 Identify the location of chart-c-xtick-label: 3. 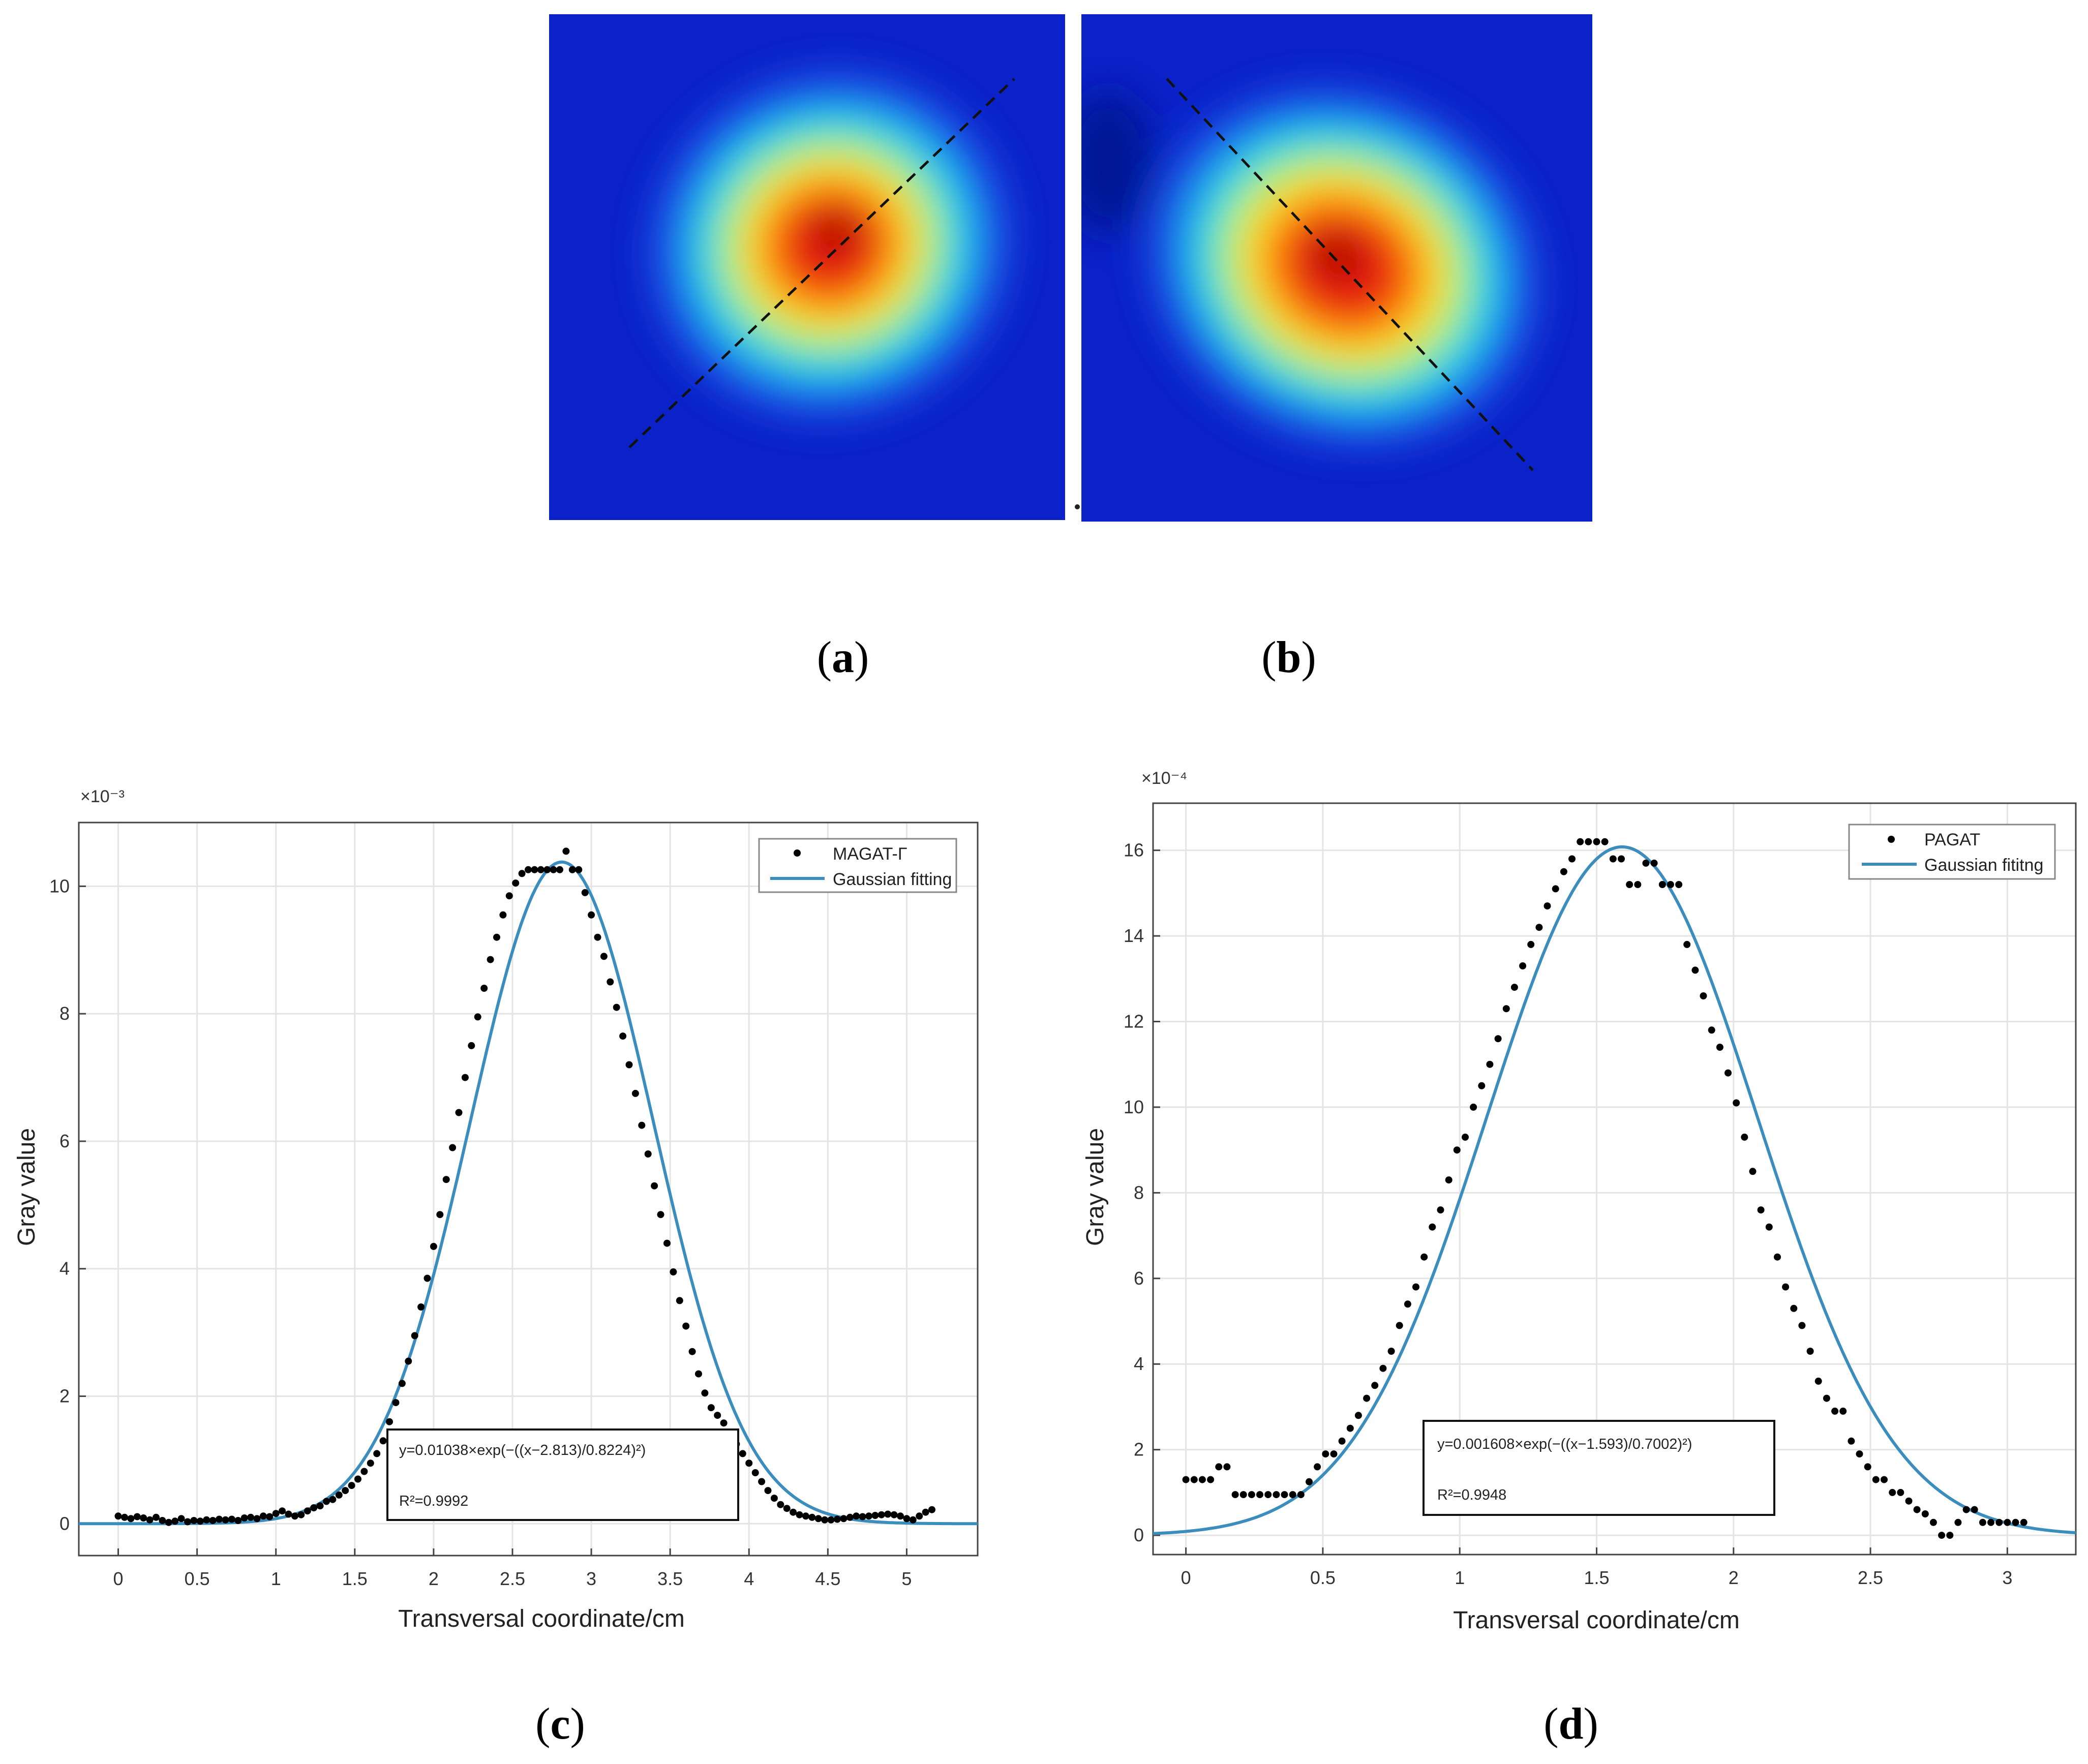
(591, 1578).